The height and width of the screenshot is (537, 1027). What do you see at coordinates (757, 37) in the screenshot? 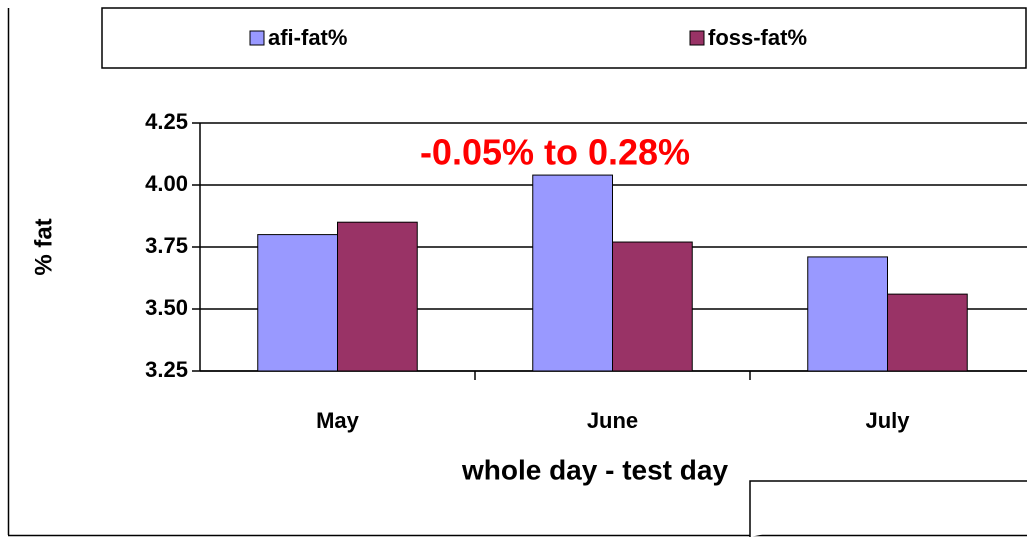
I see `legend-label: foss-fat%` at bounding box center [757, 37].